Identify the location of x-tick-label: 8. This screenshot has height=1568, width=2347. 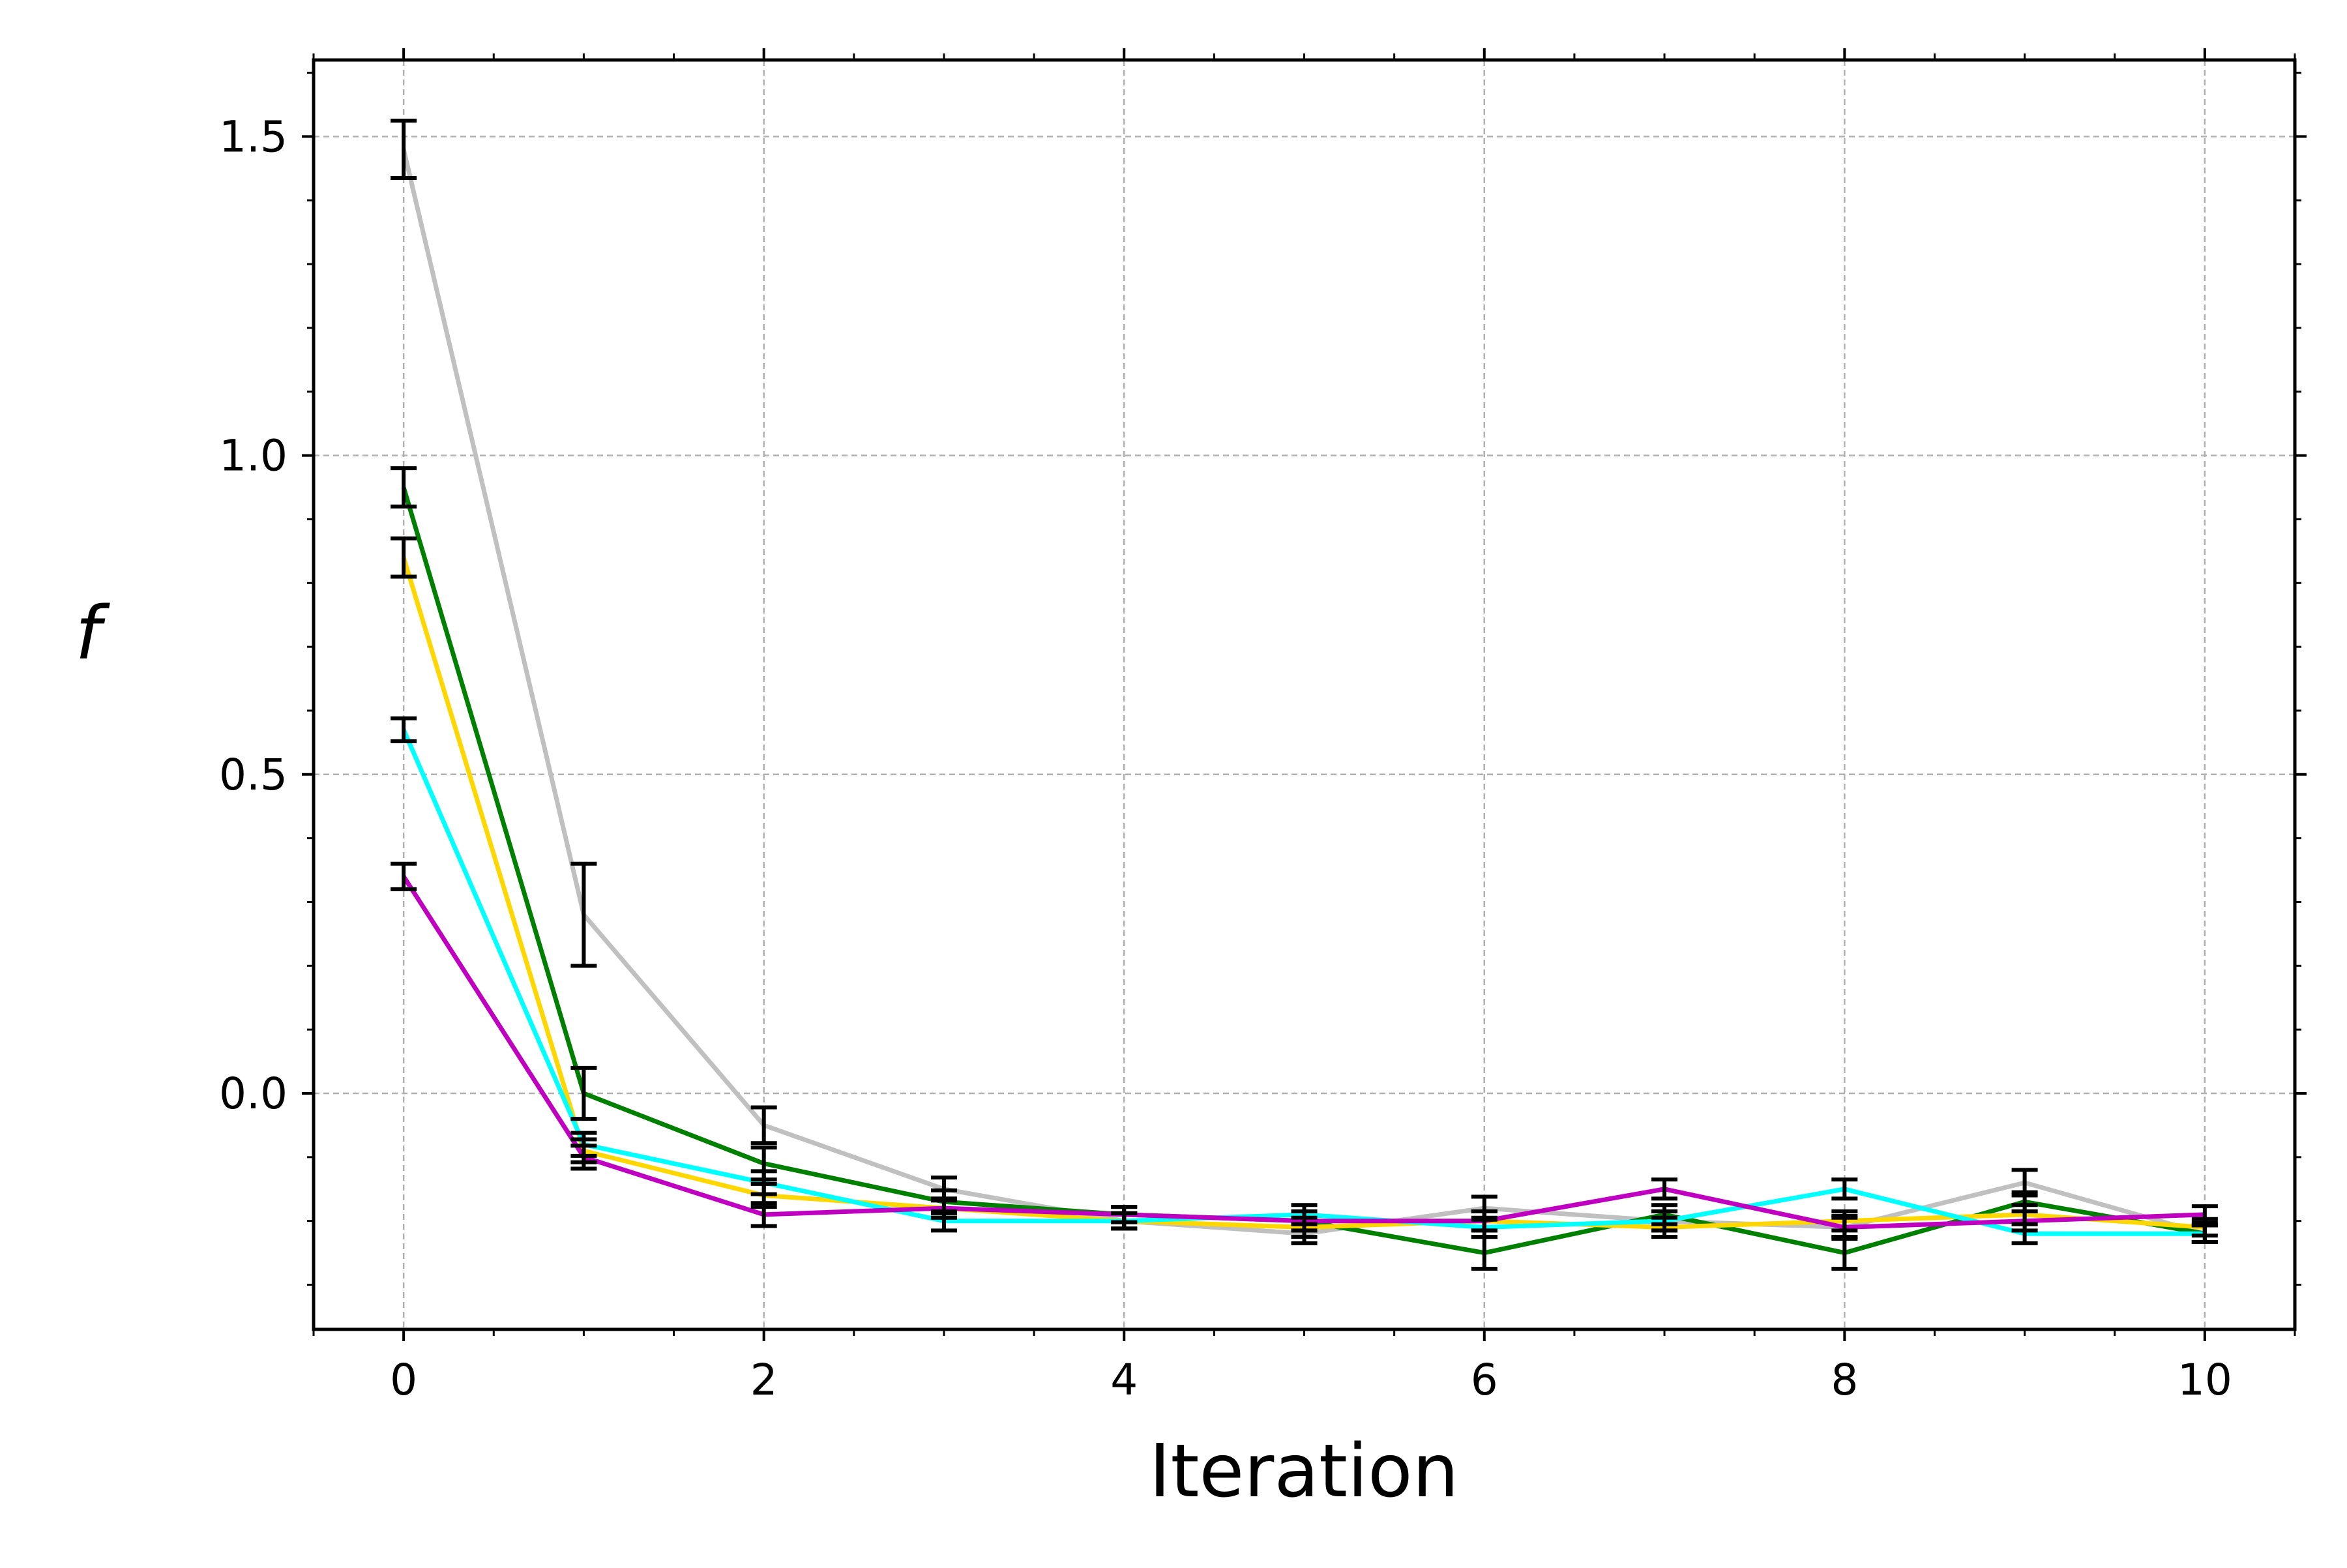
(1844, 1380).